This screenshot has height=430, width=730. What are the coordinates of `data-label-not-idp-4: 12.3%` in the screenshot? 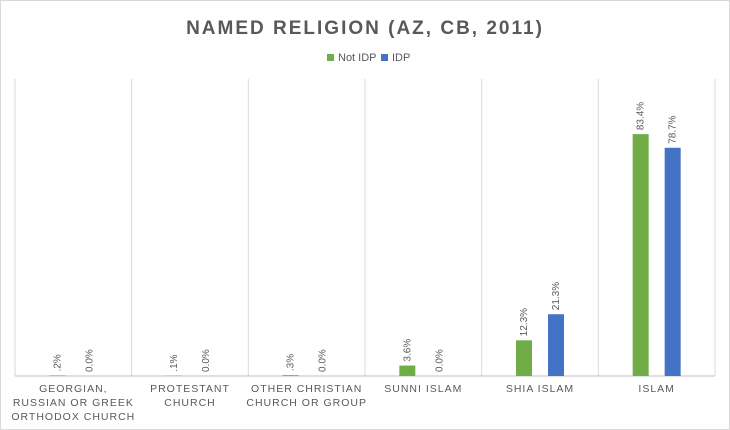 It's located at (524, 322).